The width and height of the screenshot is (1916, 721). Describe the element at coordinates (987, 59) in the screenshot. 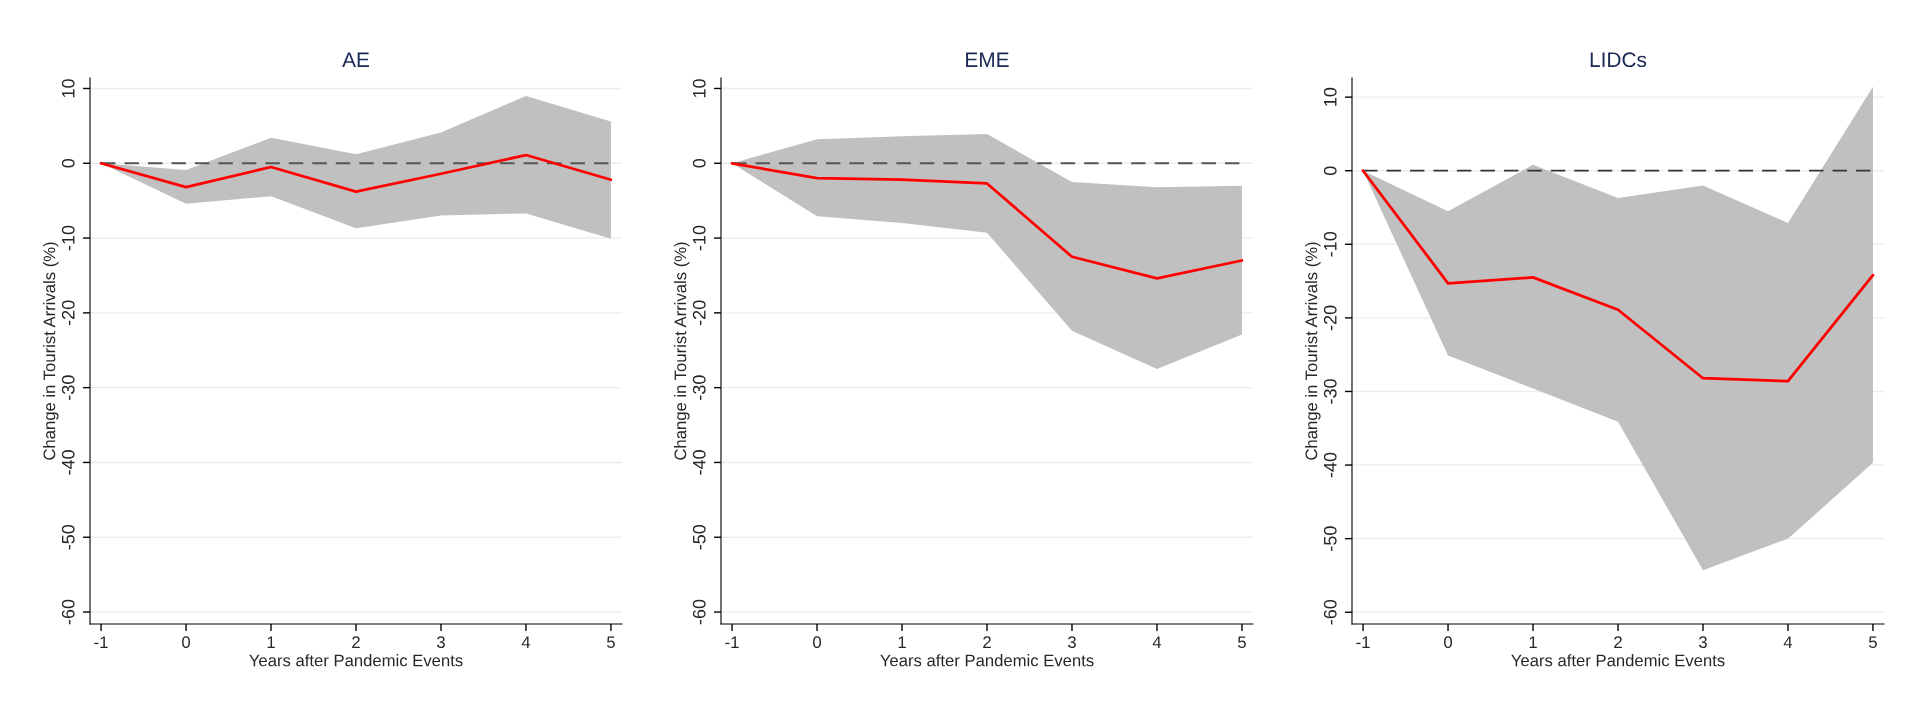

I see `chart-title: EME` at that location.